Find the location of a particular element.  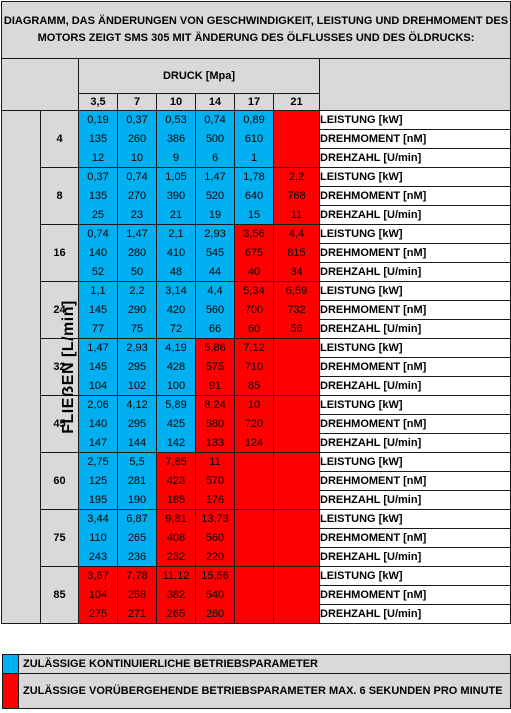

data-cell: 9,81 is located at coordinates (176, 519).